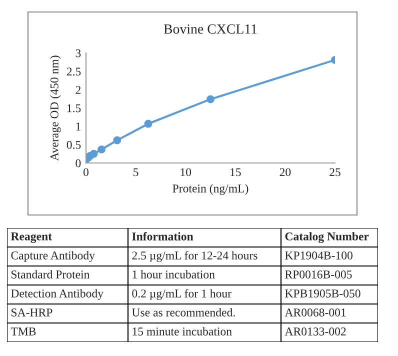 This screenshot has height=356, width=398. Describe the element at coordinates (195, 256) in the screenshot. I see `text: 2.5 µg/mL for 12-24 hours` at that location.